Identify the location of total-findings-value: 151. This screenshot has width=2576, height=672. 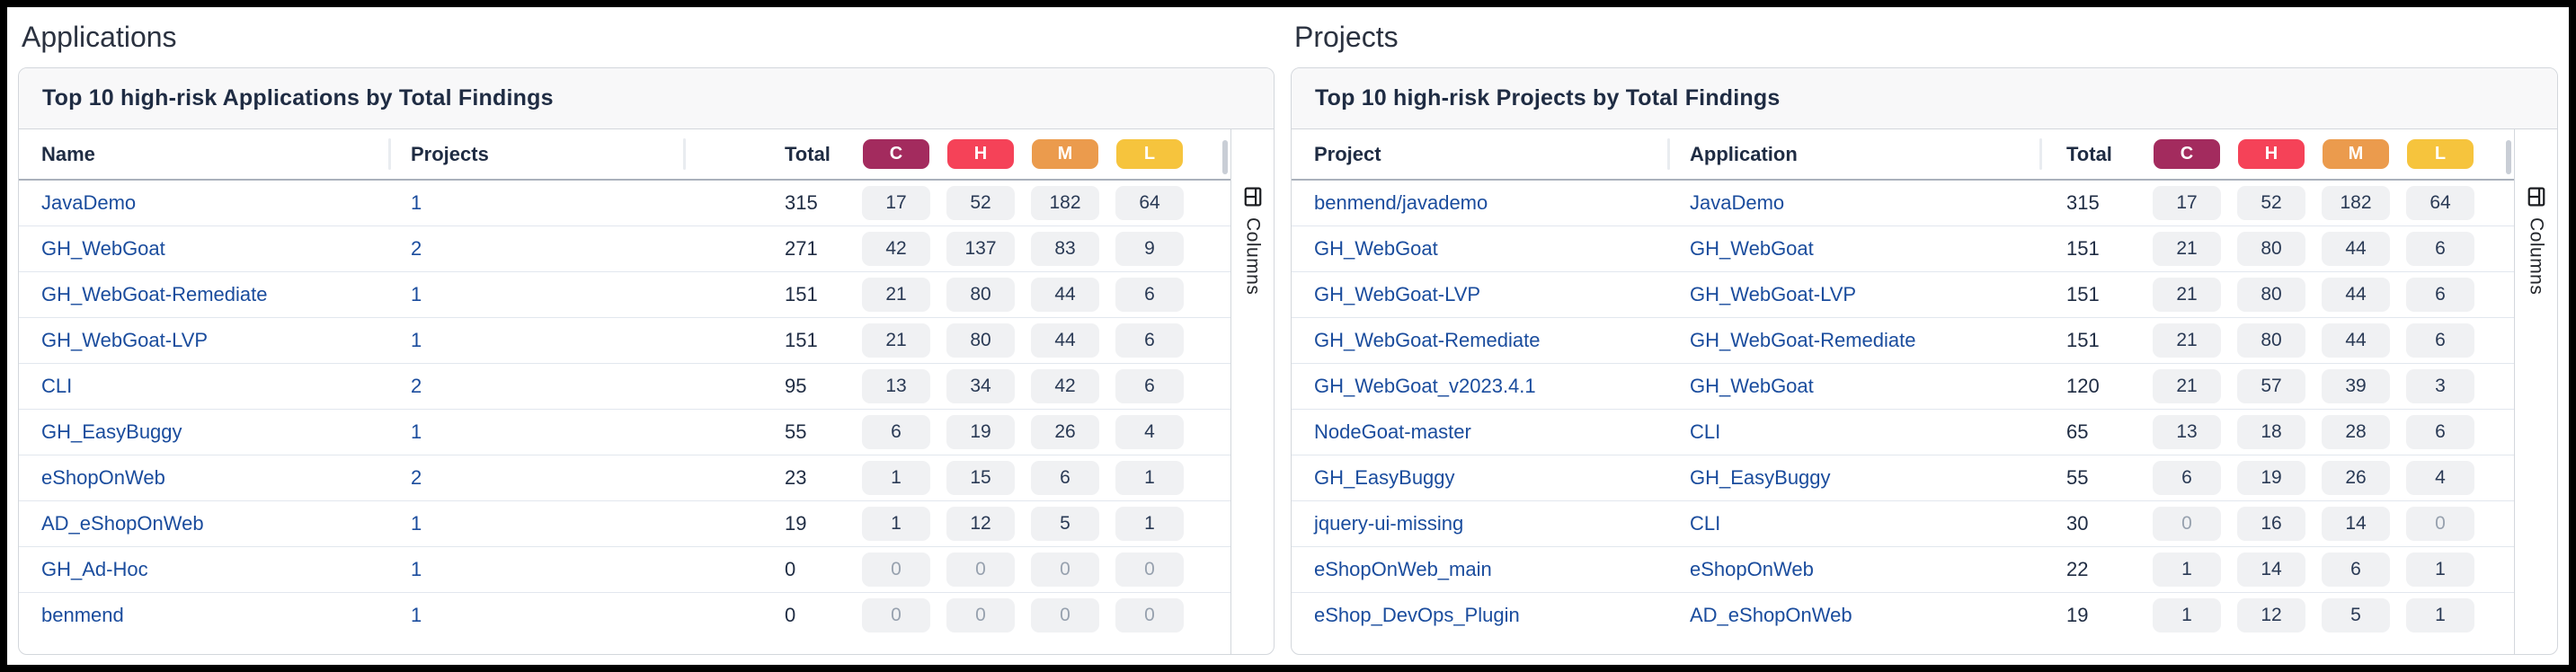
(2083, 294).